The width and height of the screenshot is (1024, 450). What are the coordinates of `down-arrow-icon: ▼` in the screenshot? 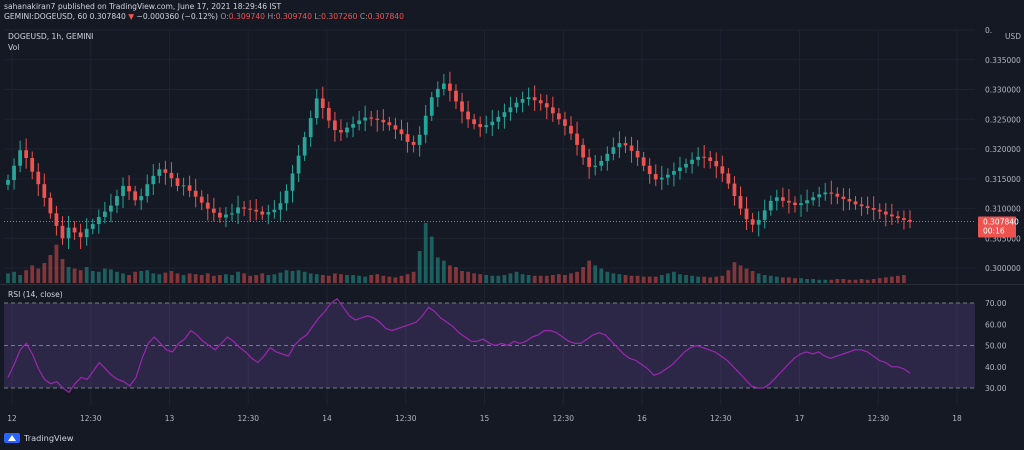 It's located at (131, 16).